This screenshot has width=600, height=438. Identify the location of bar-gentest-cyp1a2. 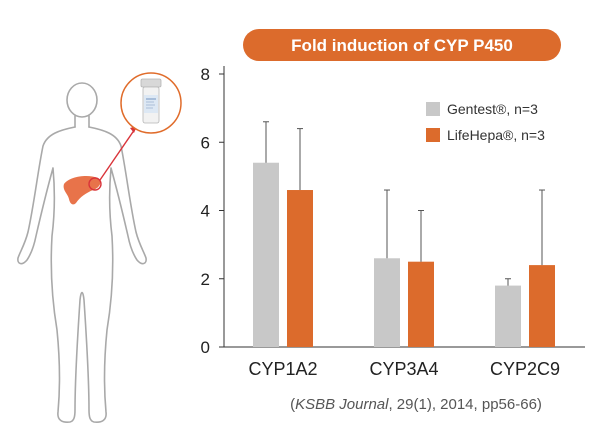
(266, 254).